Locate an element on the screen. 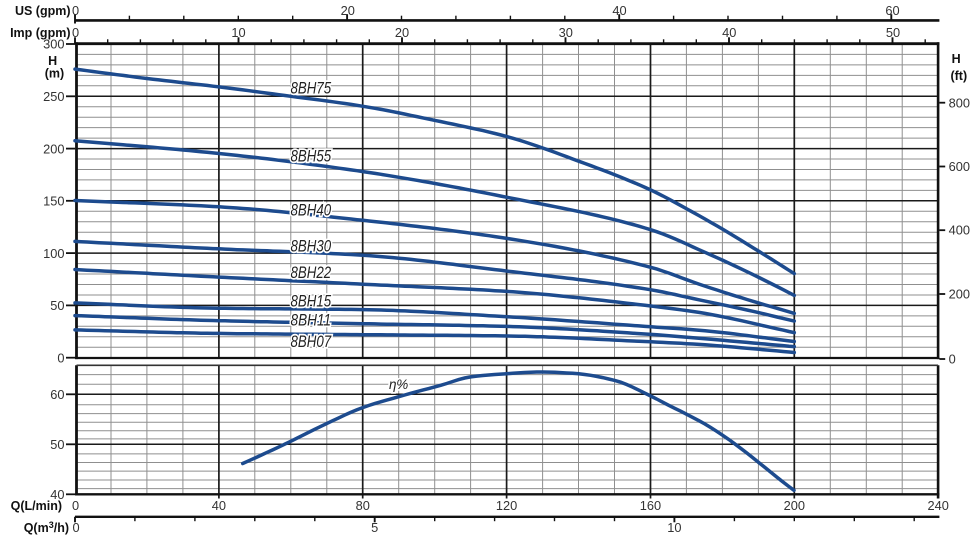  svg-text: Imp (gpm) is located at coordinates (40, 33).